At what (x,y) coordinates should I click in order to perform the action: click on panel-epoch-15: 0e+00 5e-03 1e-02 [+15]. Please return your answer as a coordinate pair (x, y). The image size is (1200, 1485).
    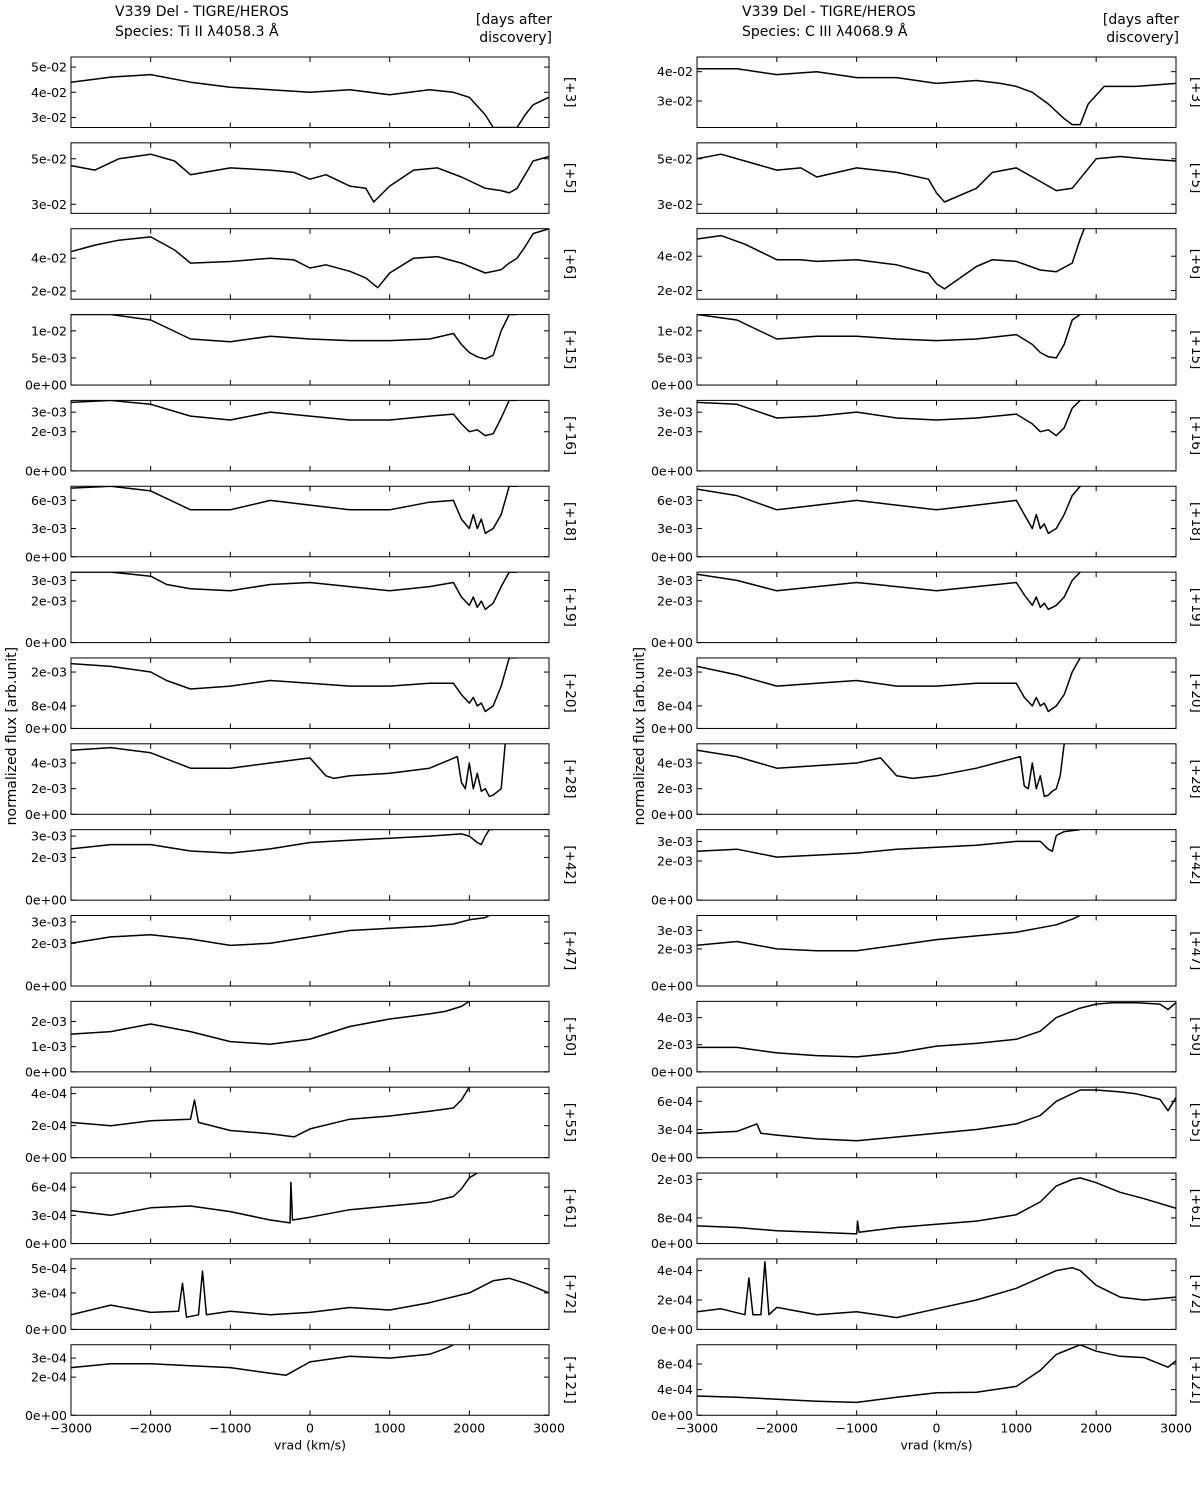
    Looking at the image, I should click on (925, 353).